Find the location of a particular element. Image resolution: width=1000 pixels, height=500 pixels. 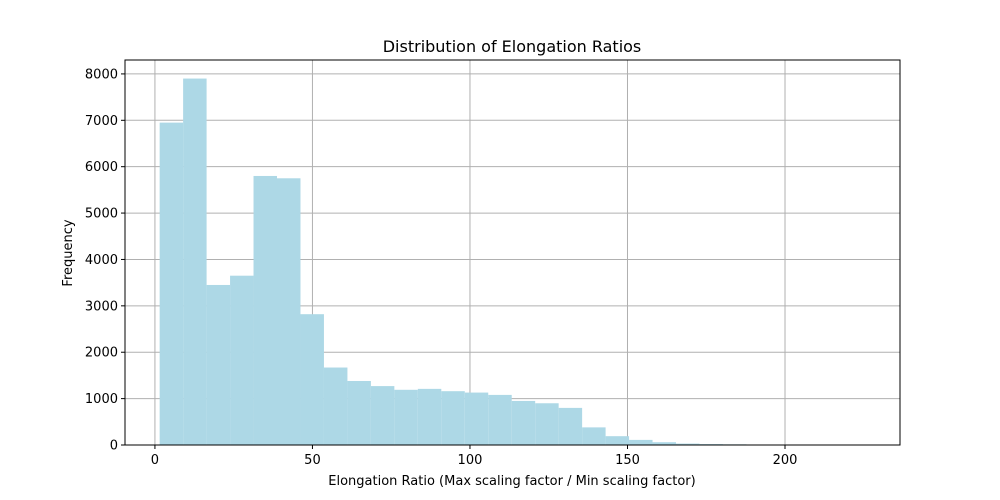

chart-title: Distribution of Elongation Ratios is located at coordinates (512, 46).